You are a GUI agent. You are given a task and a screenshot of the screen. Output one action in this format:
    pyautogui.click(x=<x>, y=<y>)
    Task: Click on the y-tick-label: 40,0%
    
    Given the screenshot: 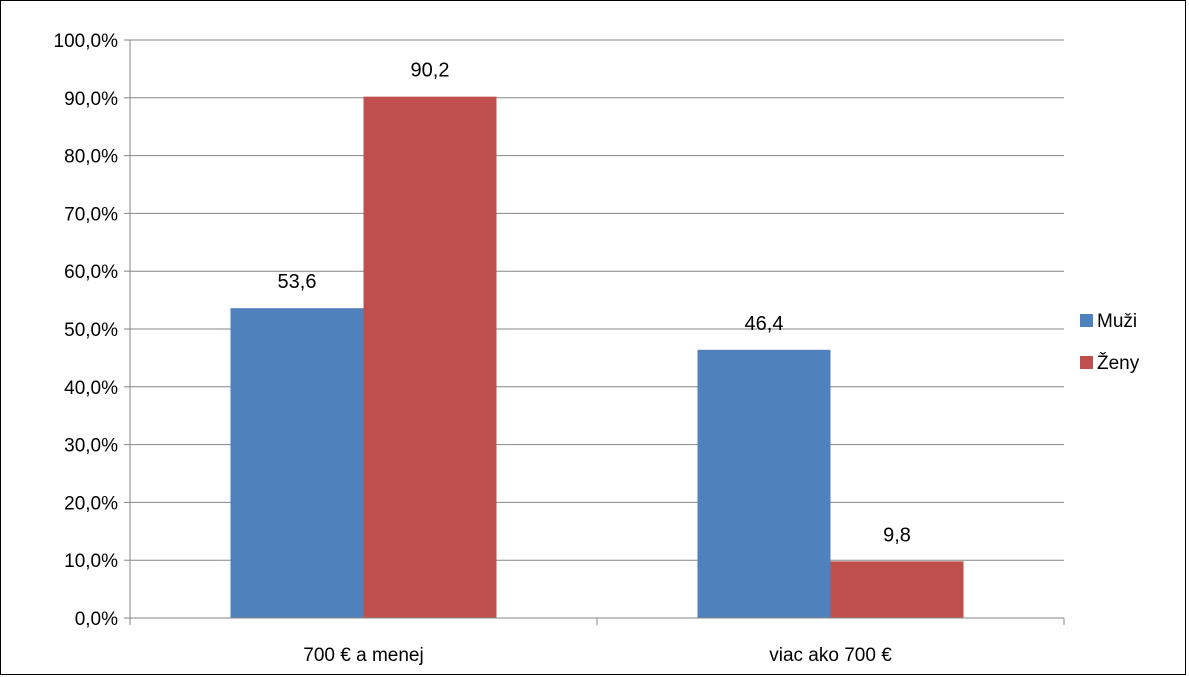 What is the action you would take?
    pyautogui.click(x=91, y=388)
    